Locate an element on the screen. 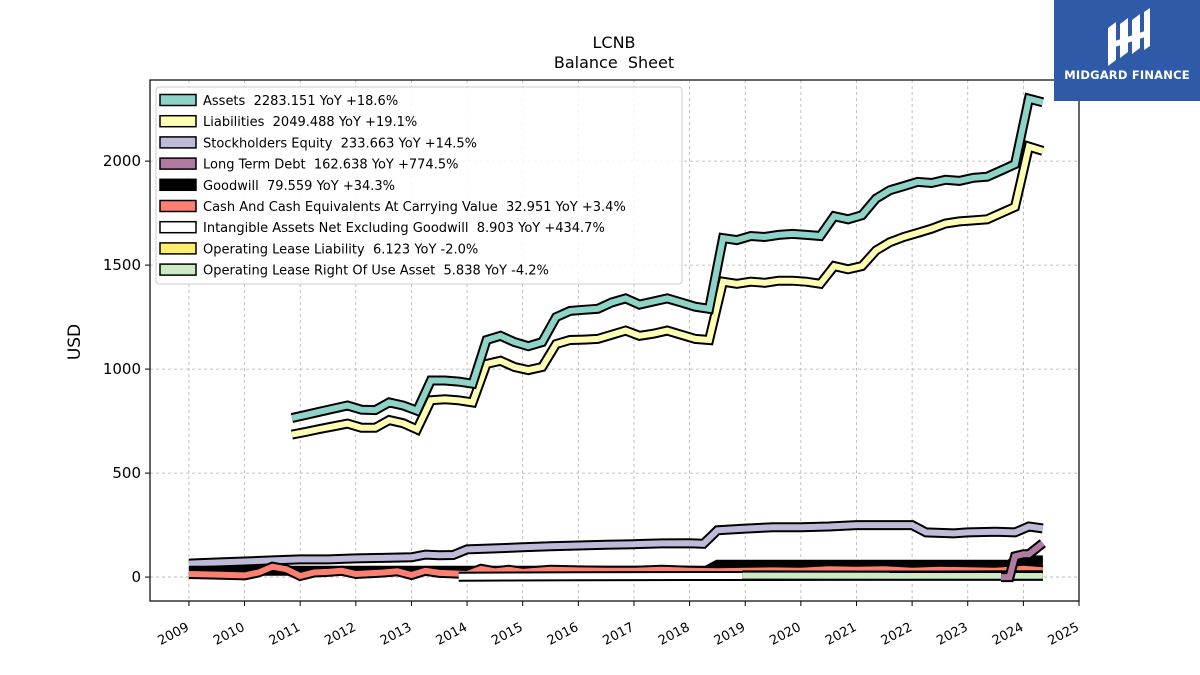  legend-label: Liabilities 2049.488 YoY +19.1% is located at coordinates (310, 122).